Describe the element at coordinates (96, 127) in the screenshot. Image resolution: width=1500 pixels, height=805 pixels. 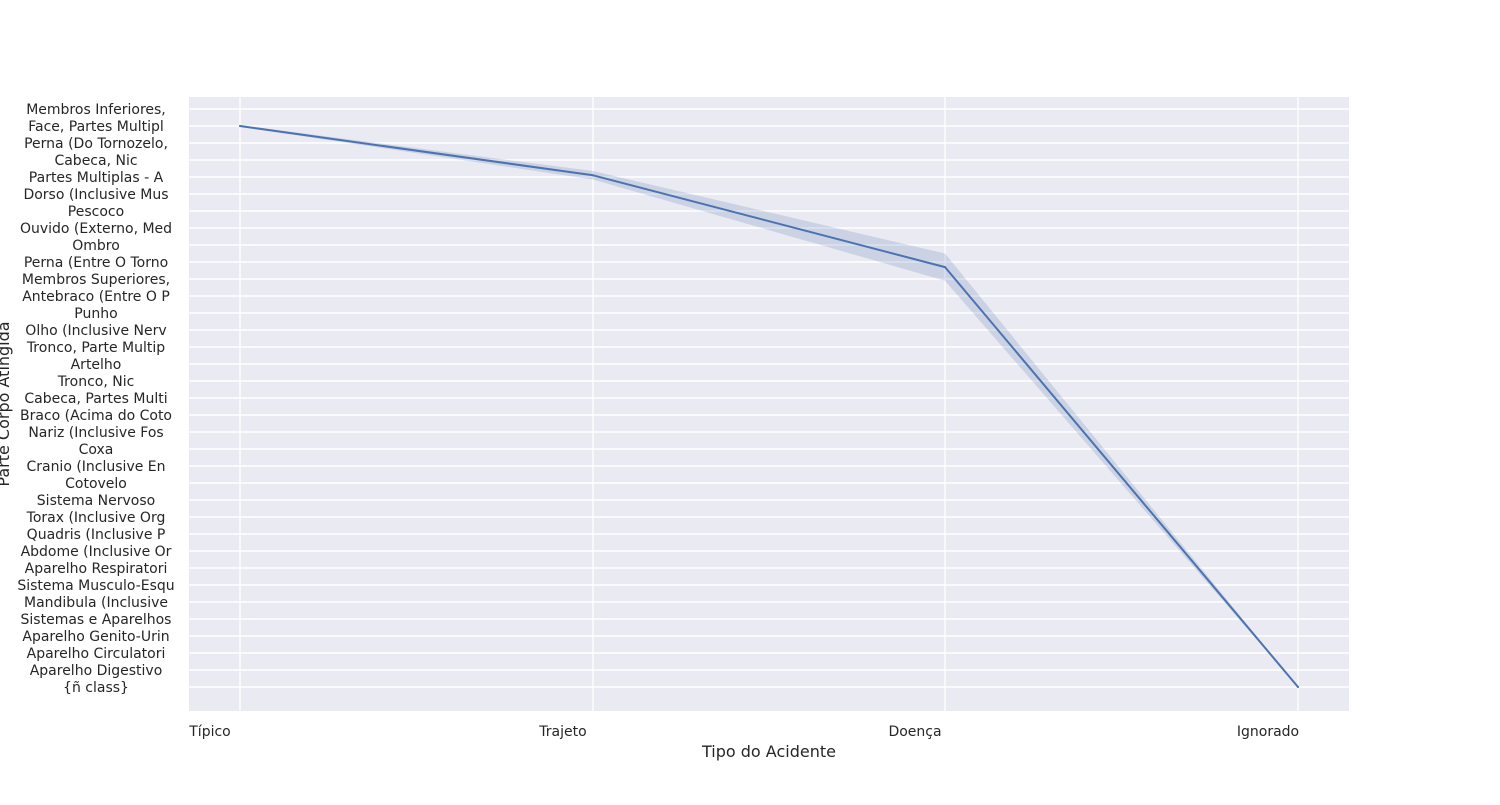
I see `y-tick-label: Face, Partes Multipl` at that location.